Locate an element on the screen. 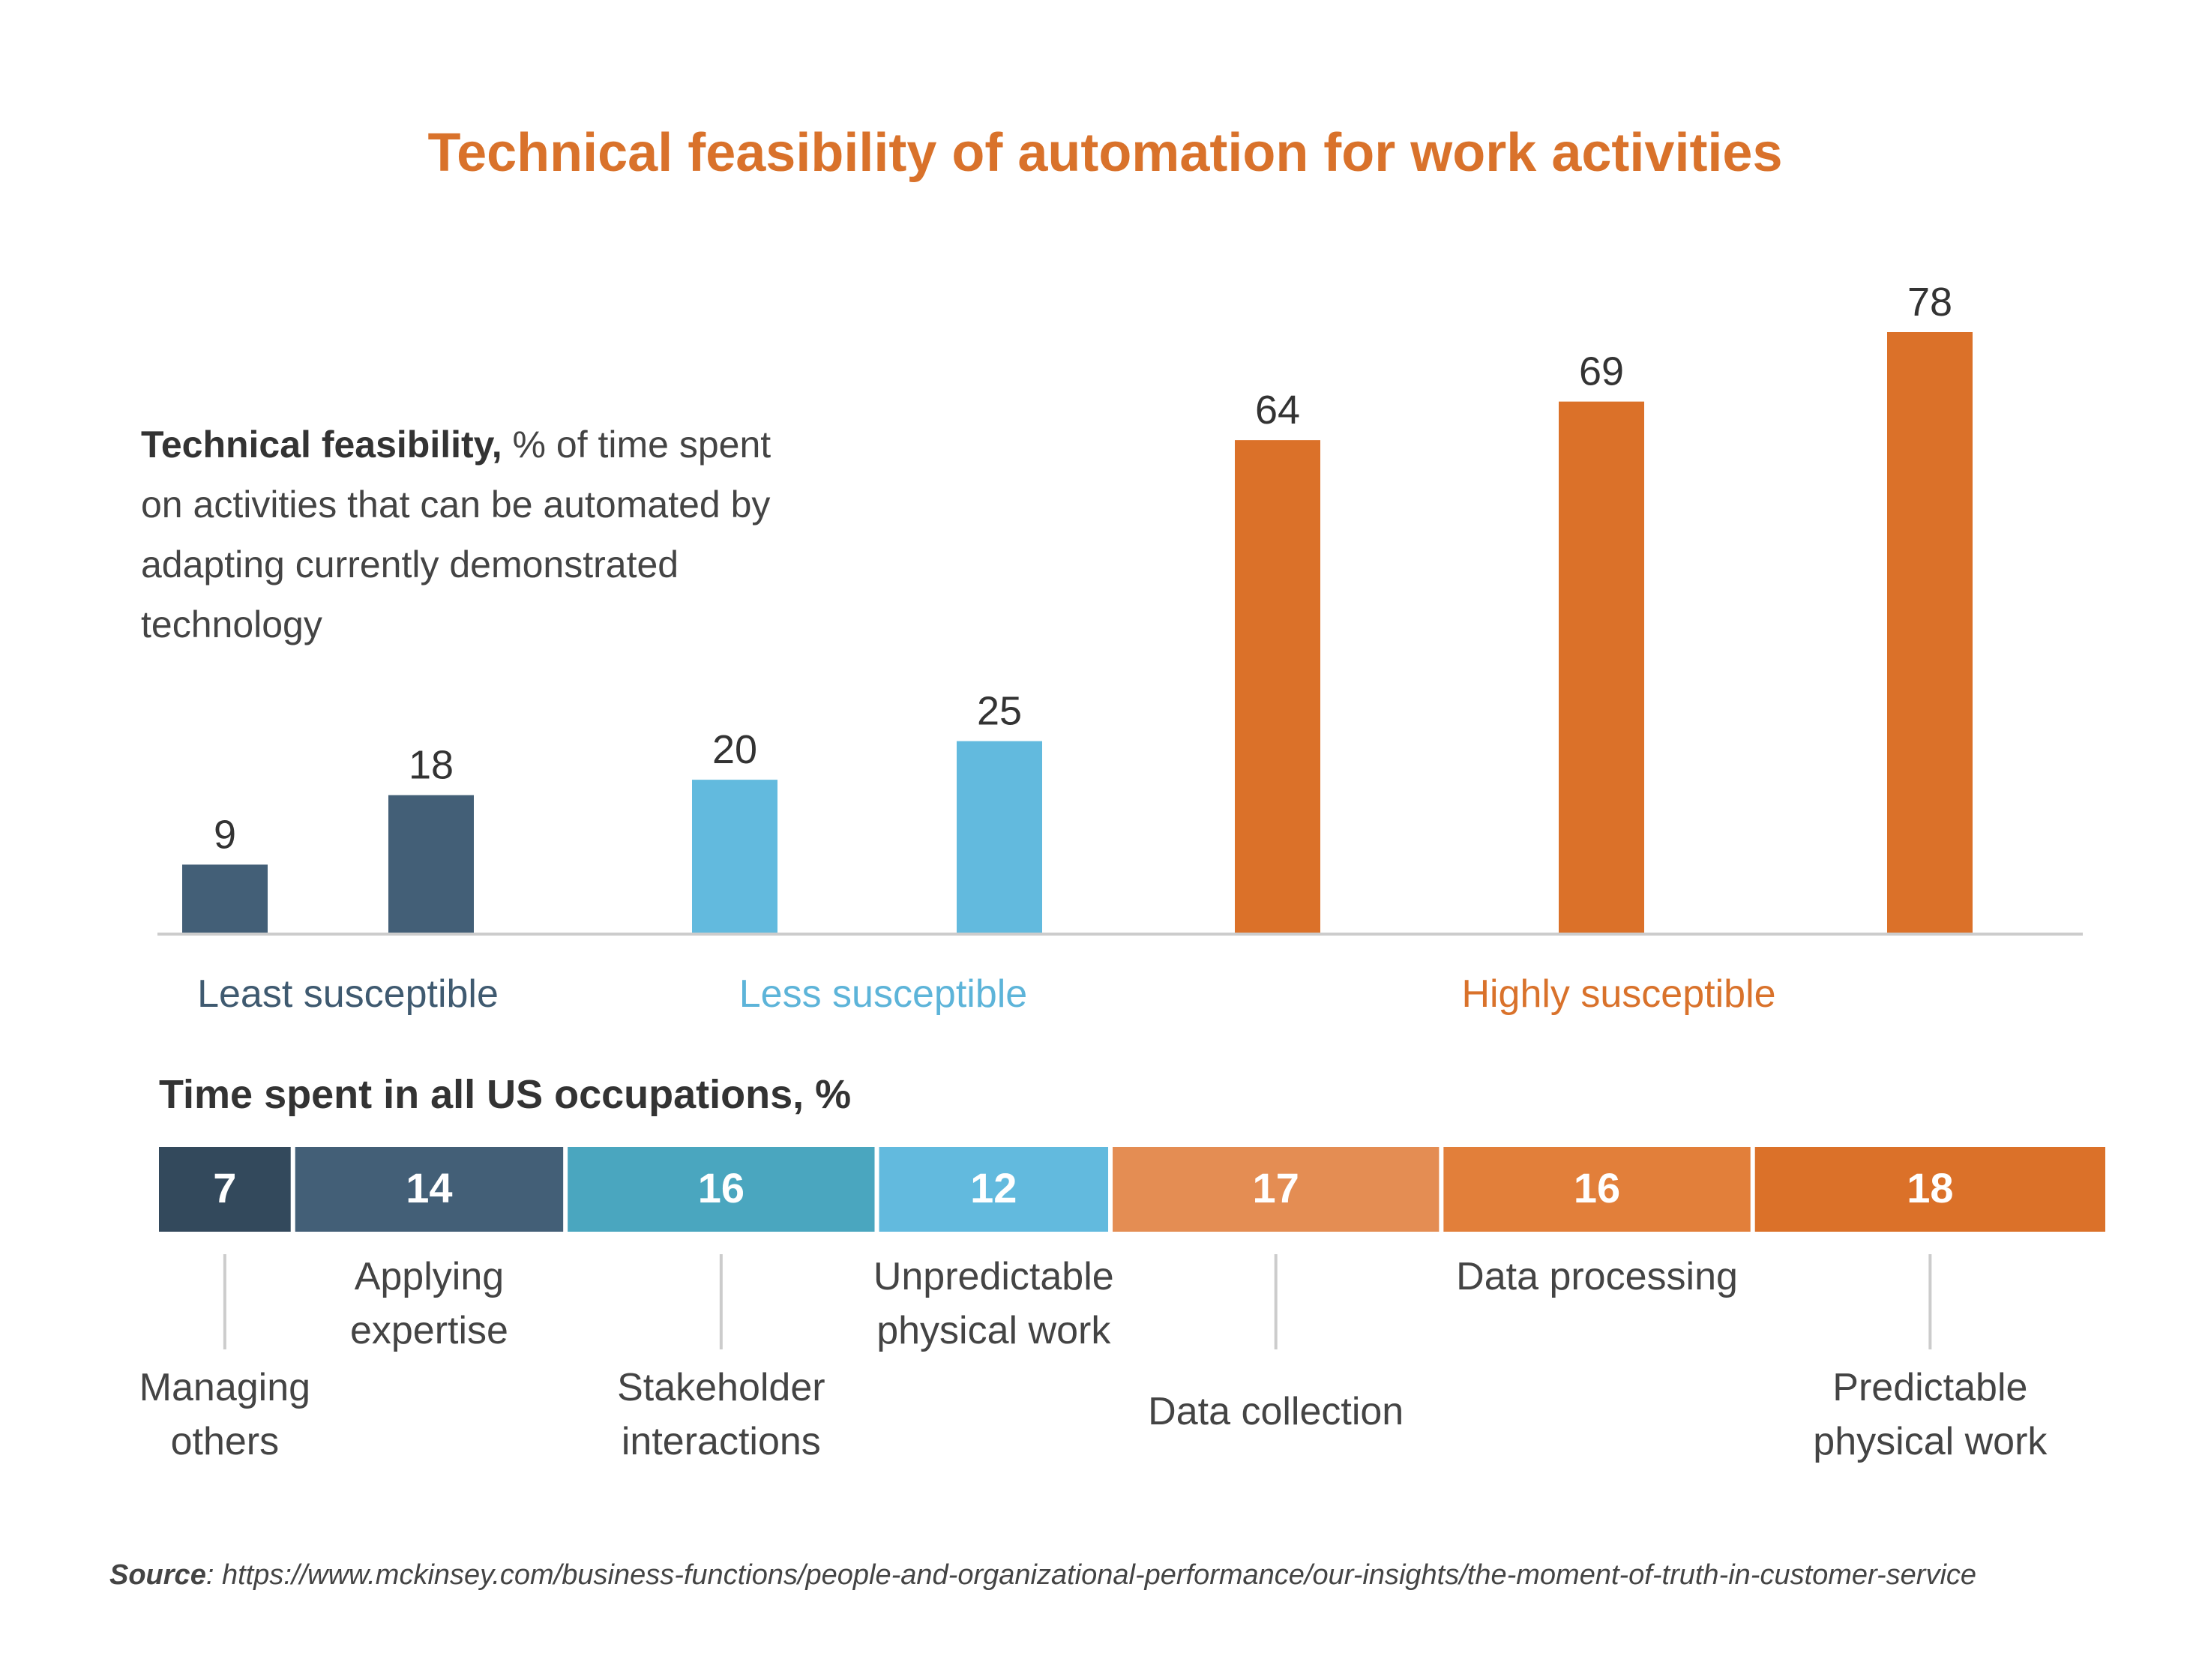 The width and height of the screenshot is (2211, 1680). subtitle-line-2: adapting currently demonstrated is located at coordinates (410, 564).